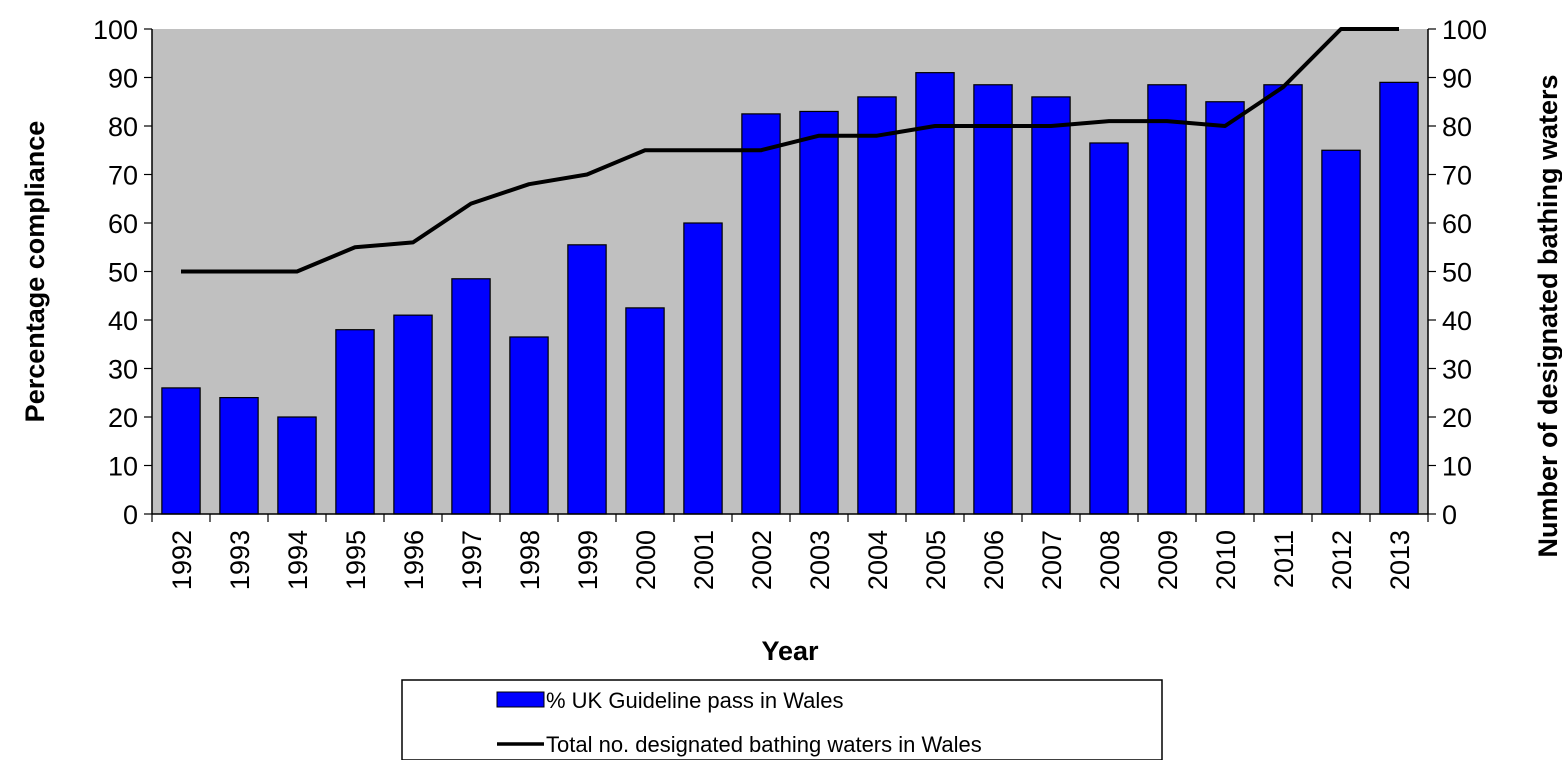  Describe the element at coordinates (1110, 560) in the screenshot. I see `x-tick-label-2008: 2008` at that location.